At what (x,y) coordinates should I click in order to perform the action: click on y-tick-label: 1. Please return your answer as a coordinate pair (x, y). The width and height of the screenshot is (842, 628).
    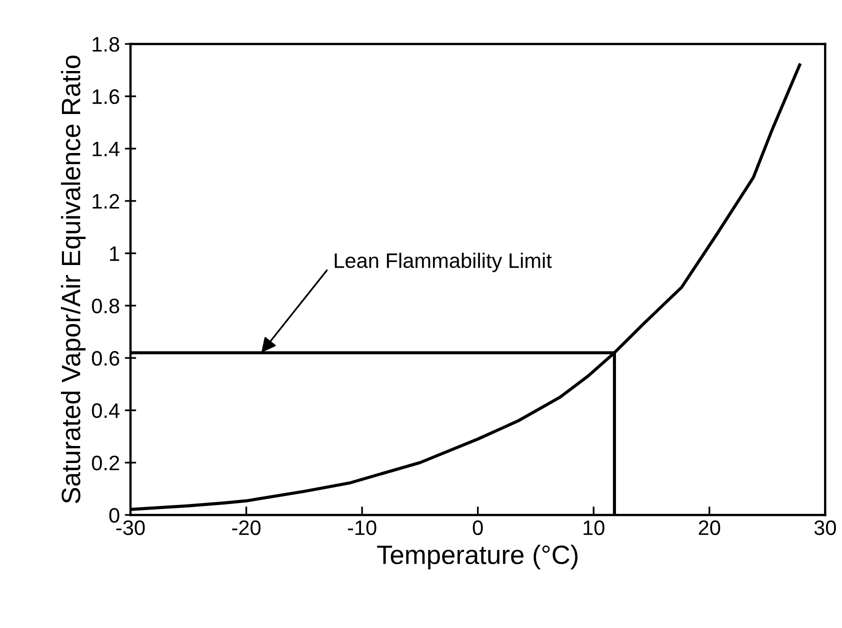
    Looking at the image, I should click on (115, 253).